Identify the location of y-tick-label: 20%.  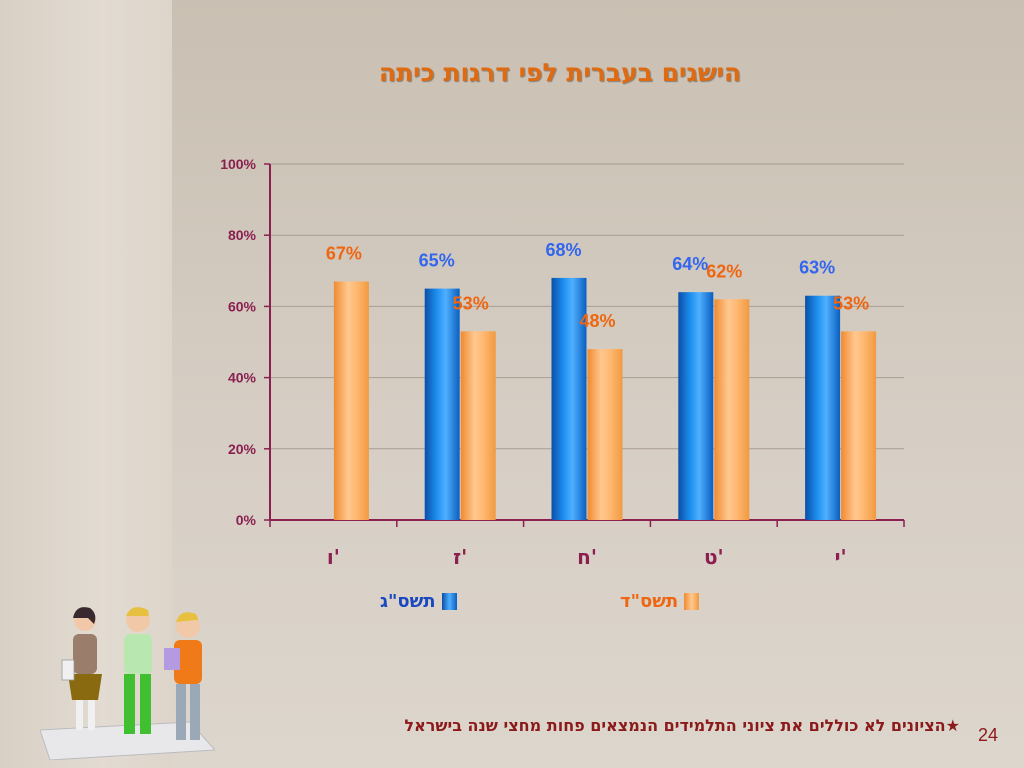
(242, 449).